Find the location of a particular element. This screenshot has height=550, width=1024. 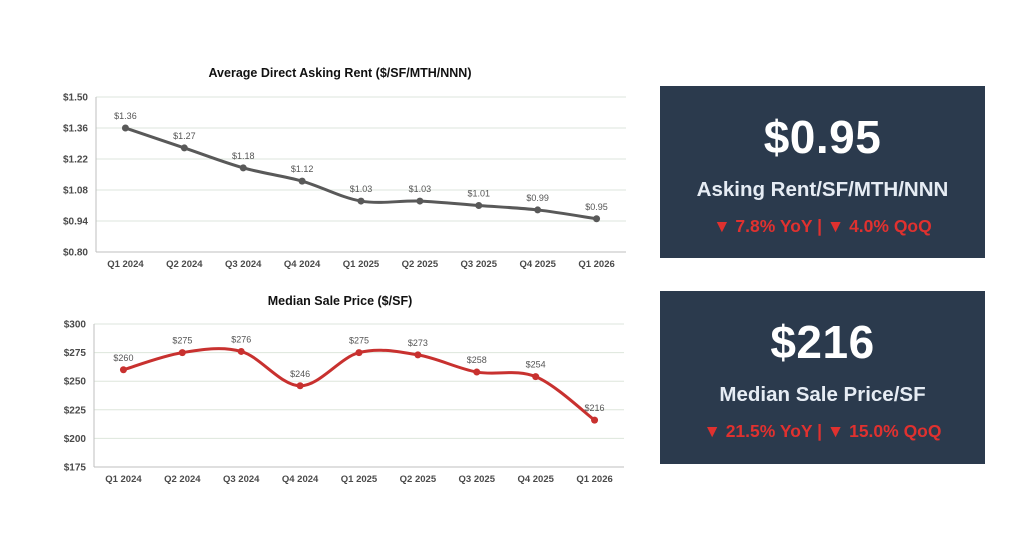

data-label: $1.27 is located at coordinates (184, 136).